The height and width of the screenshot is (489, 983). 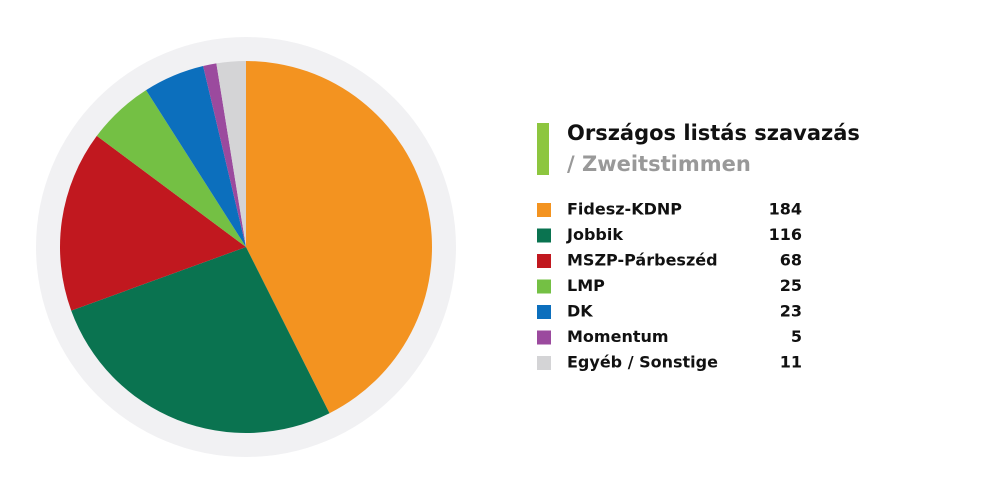 What do you see at coordinates (659, 164) in the screenshot?
I see `chart-subtitle: / Zweitstimmen` at bounding box center [659, 164].